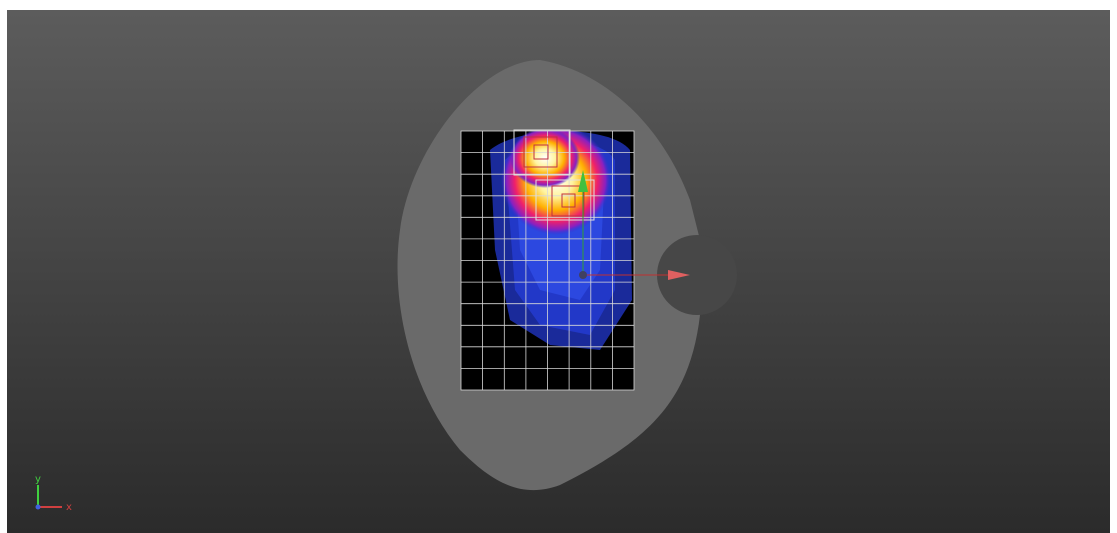  What do you see at coordinates (561, 240) in the screenshot?
I see `heatmap` at bounding box center [561, 240].